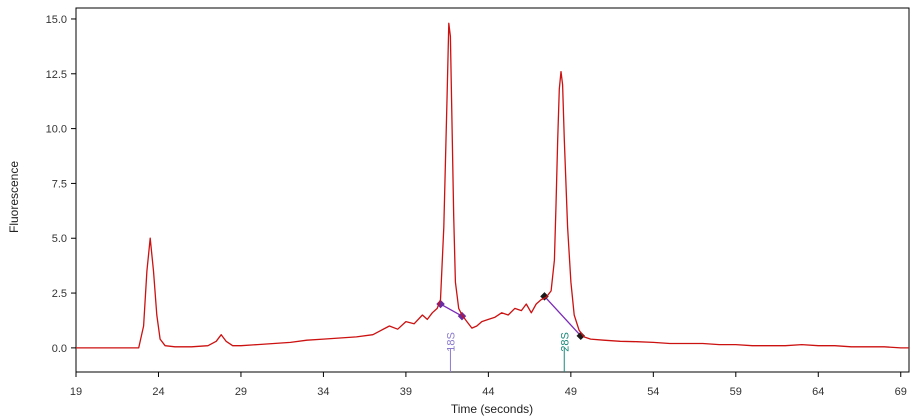  Describe the element at coordinates (56, 20) in the screenshot. I see `y-tick-label: 15.0` at that location.